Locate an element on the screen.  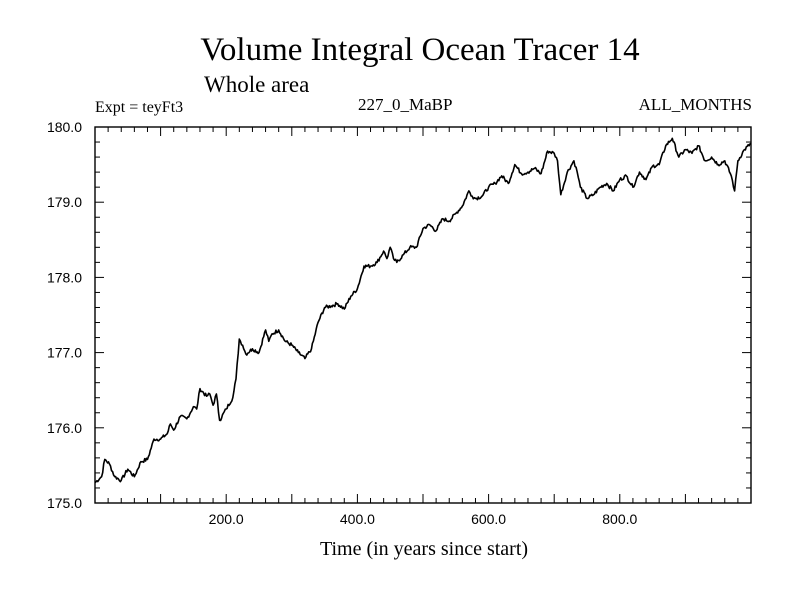
x-tick-label: 800.0 is located at coordinates (619, 519).